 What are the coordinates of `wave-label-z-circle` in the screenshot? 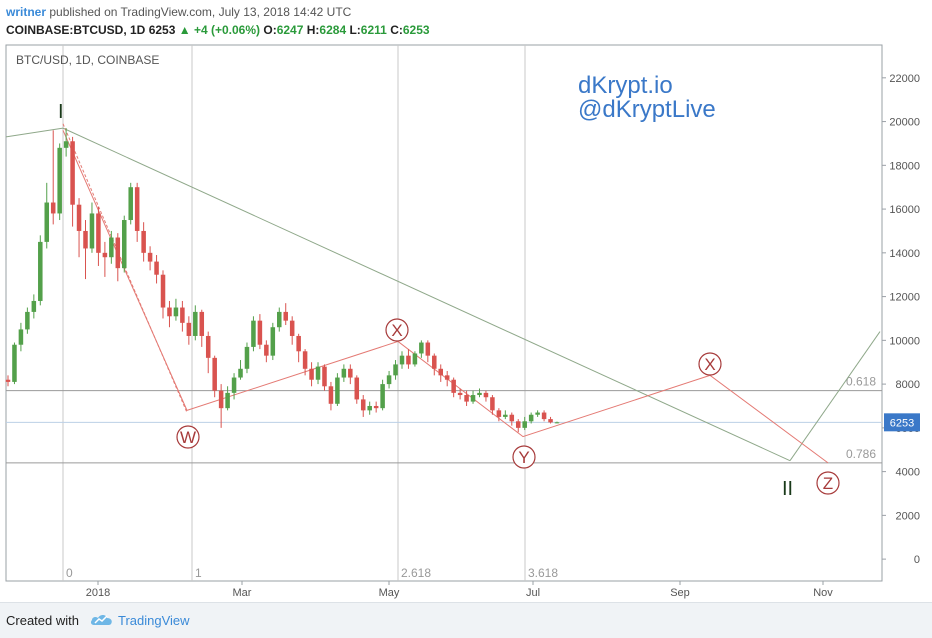 It's located at (828, 483).